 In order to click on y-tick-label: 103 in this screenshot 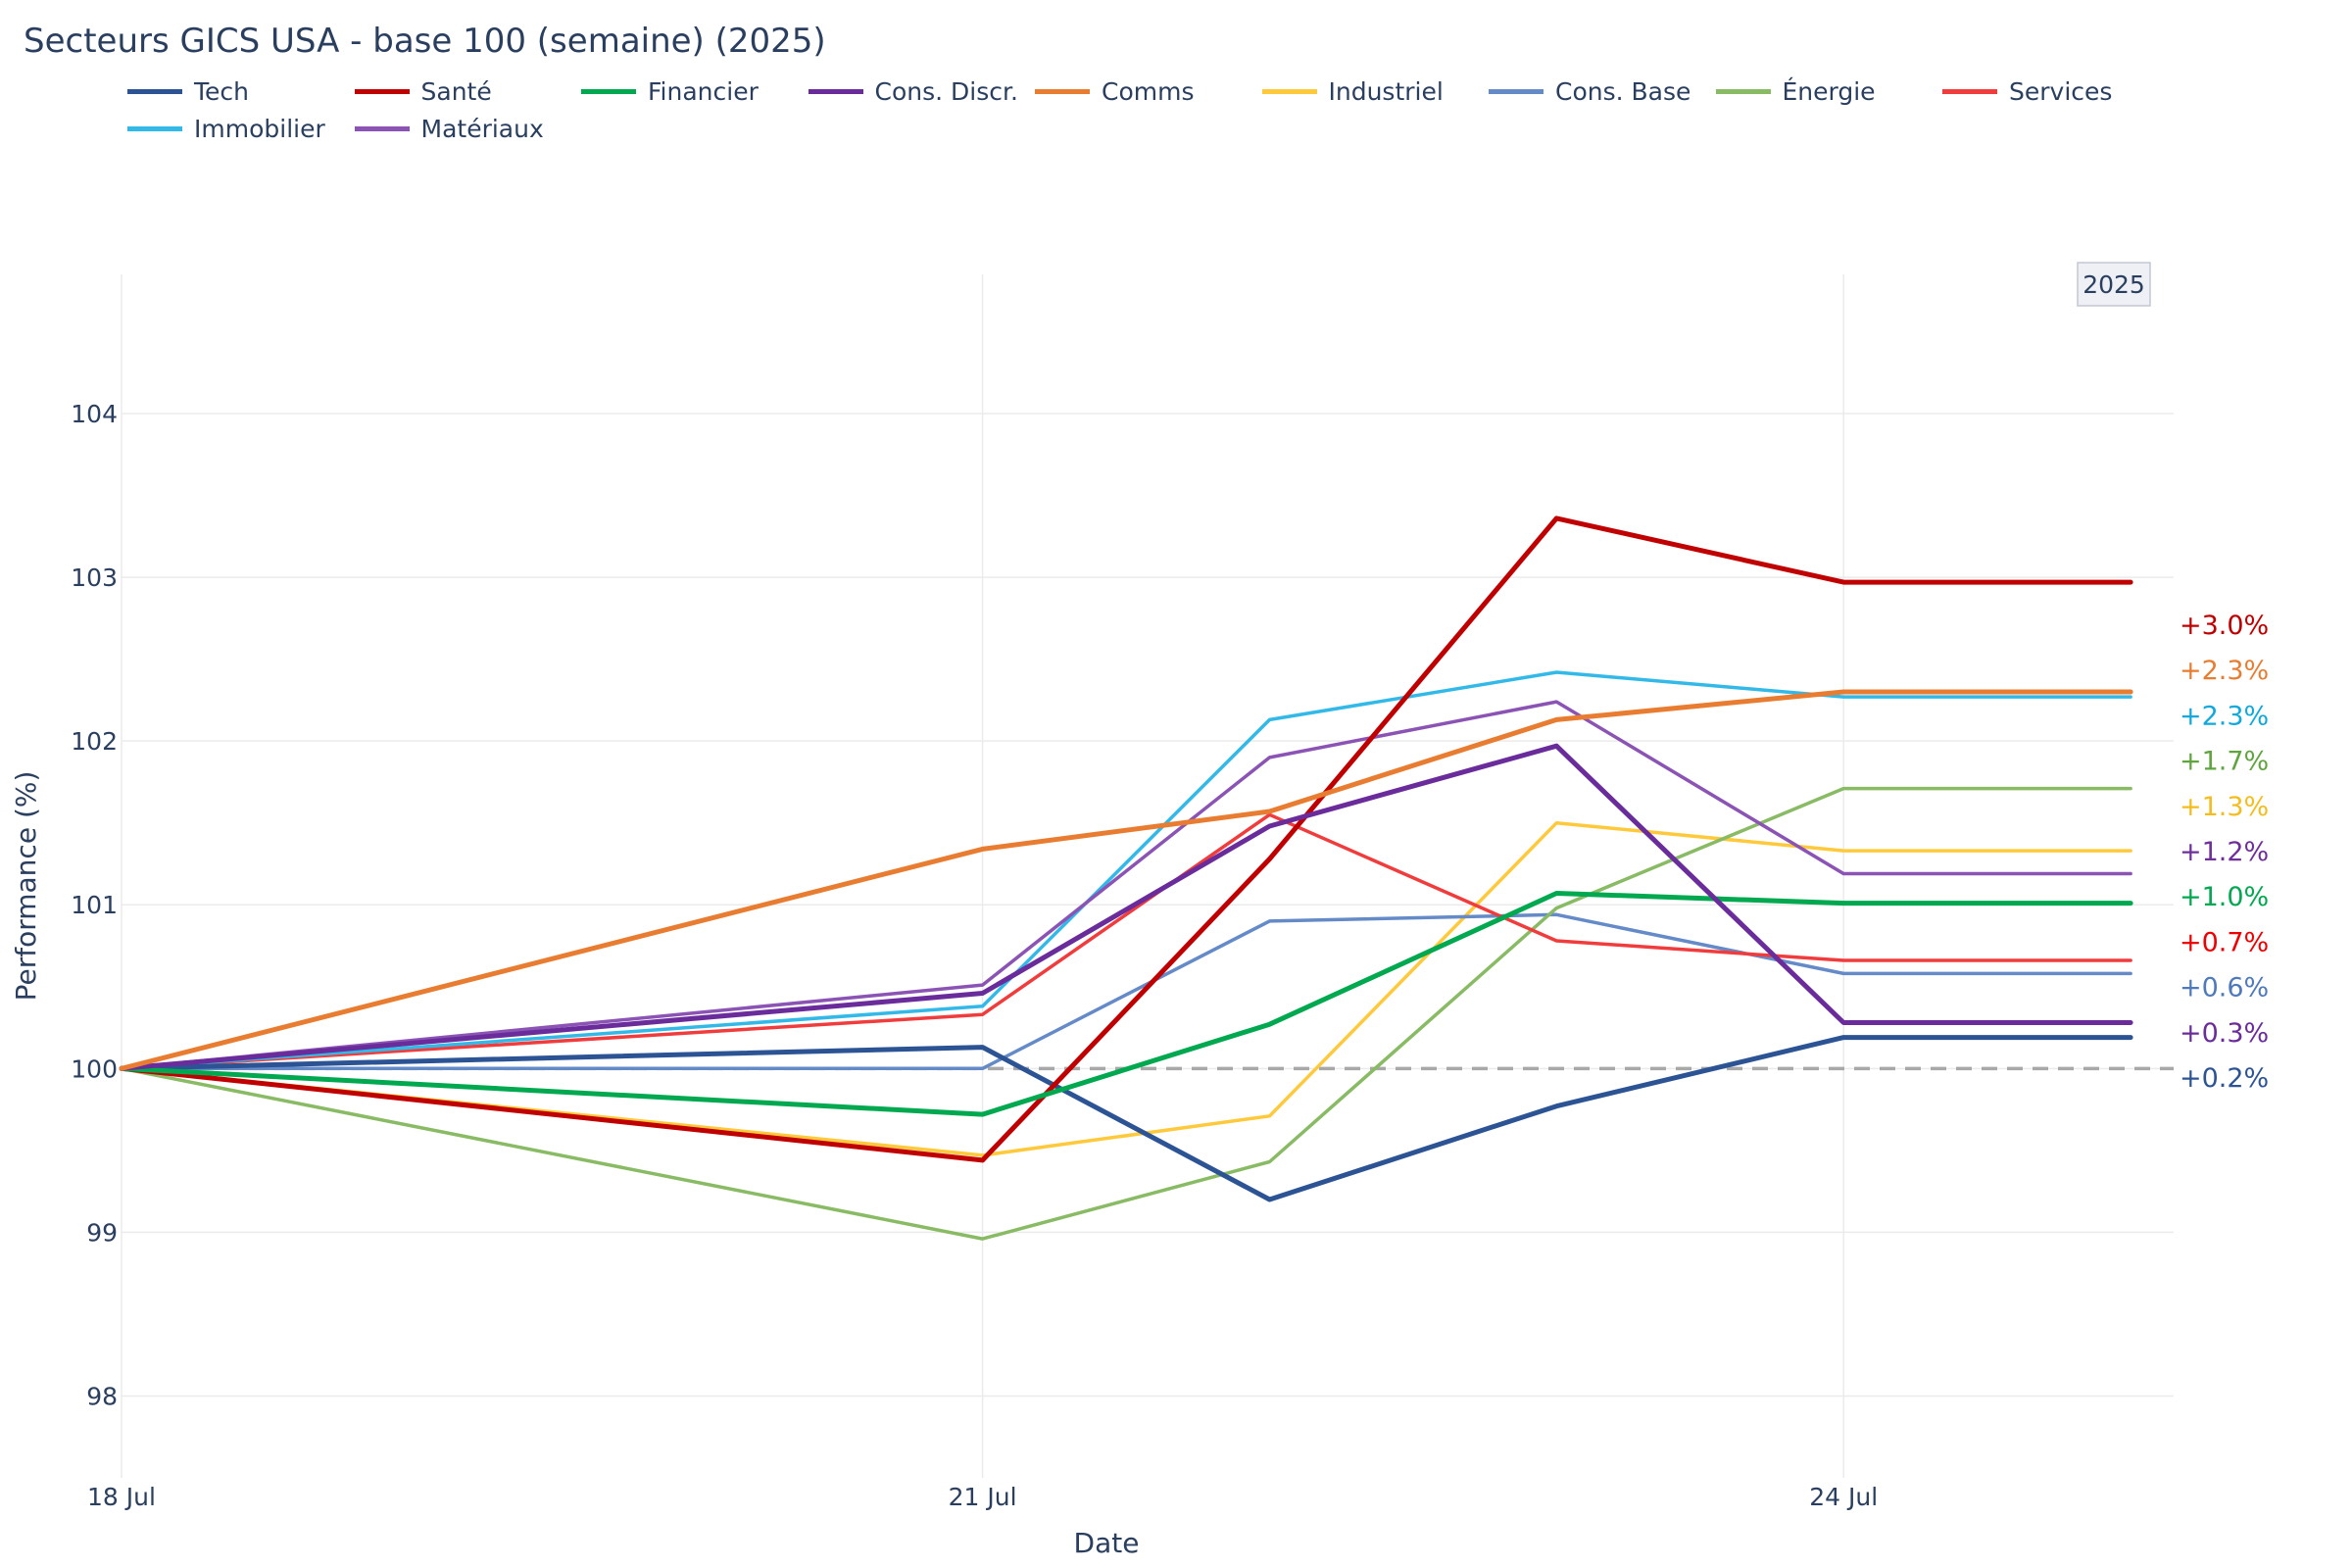, I will do `click(94, 578)`.